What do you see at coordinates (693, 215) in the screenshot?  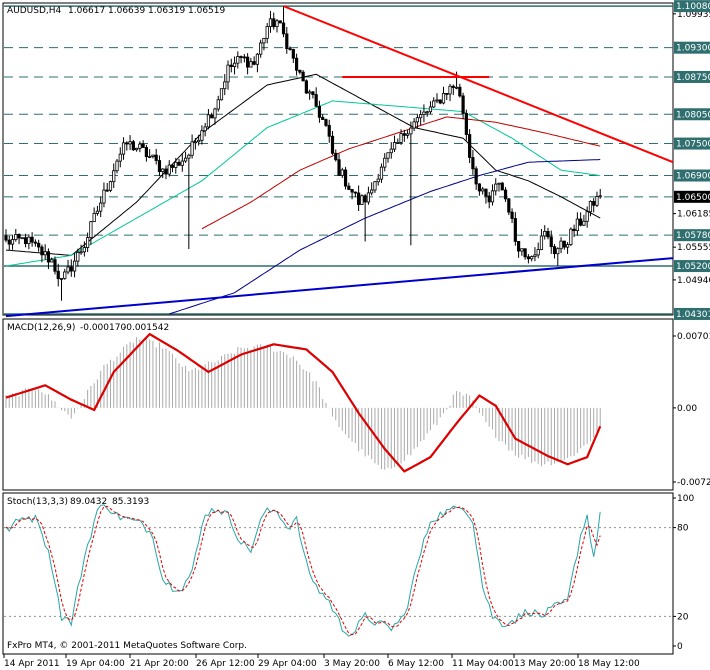 I see `price-tick-label-1: 1.06185` at bounding box center [693, 215].